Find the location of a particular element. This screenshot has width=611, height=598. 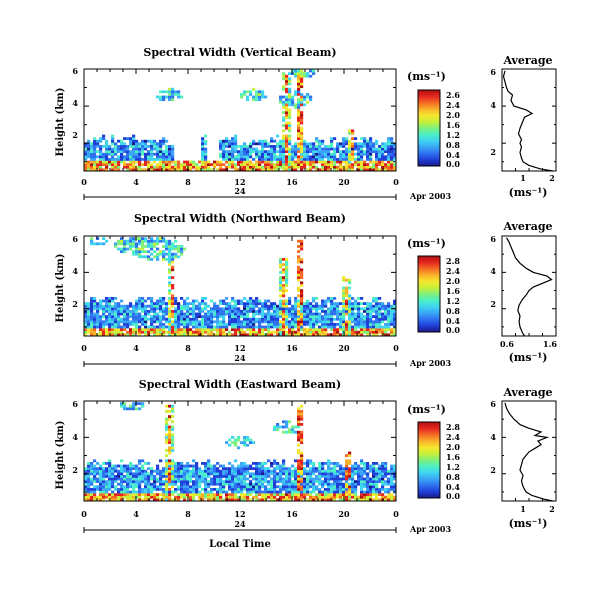

avg-x-label: (ms⁻¹) is located at coordinates (528, 192).